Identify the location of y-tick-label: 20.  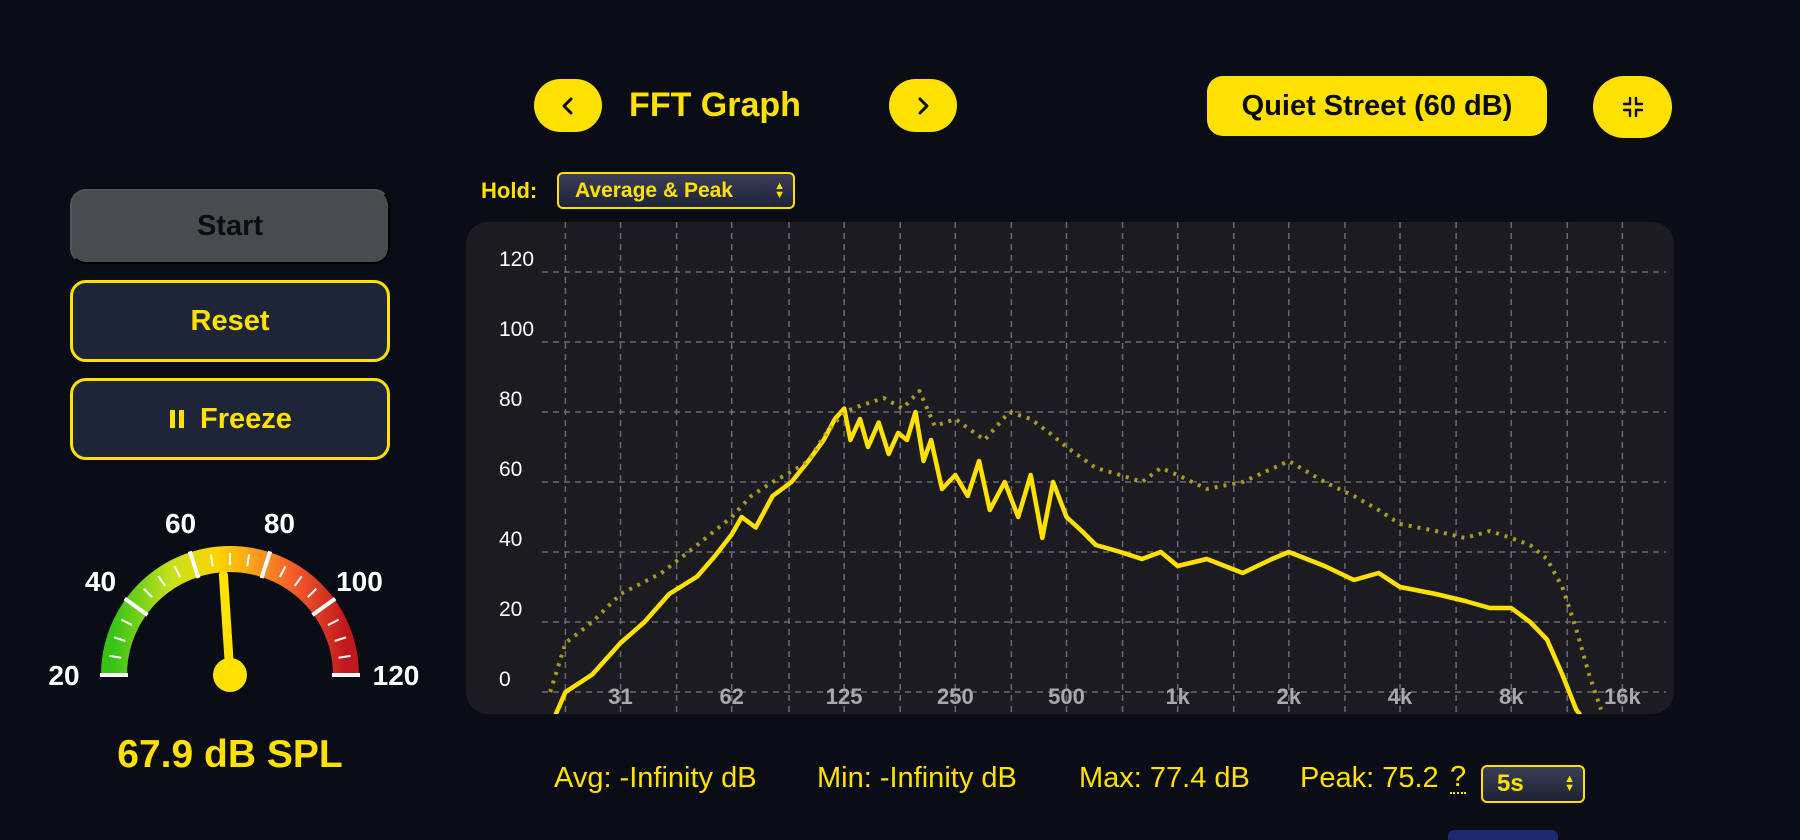
(510, 609).